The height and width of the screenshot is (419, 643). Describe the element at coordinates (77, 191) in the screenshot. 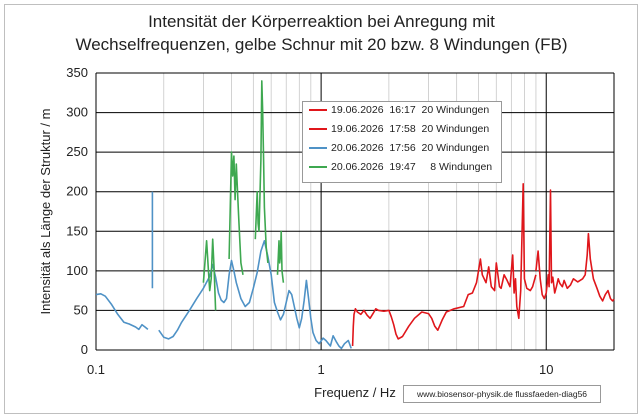

I see `y-tick-label: 200` at that location.